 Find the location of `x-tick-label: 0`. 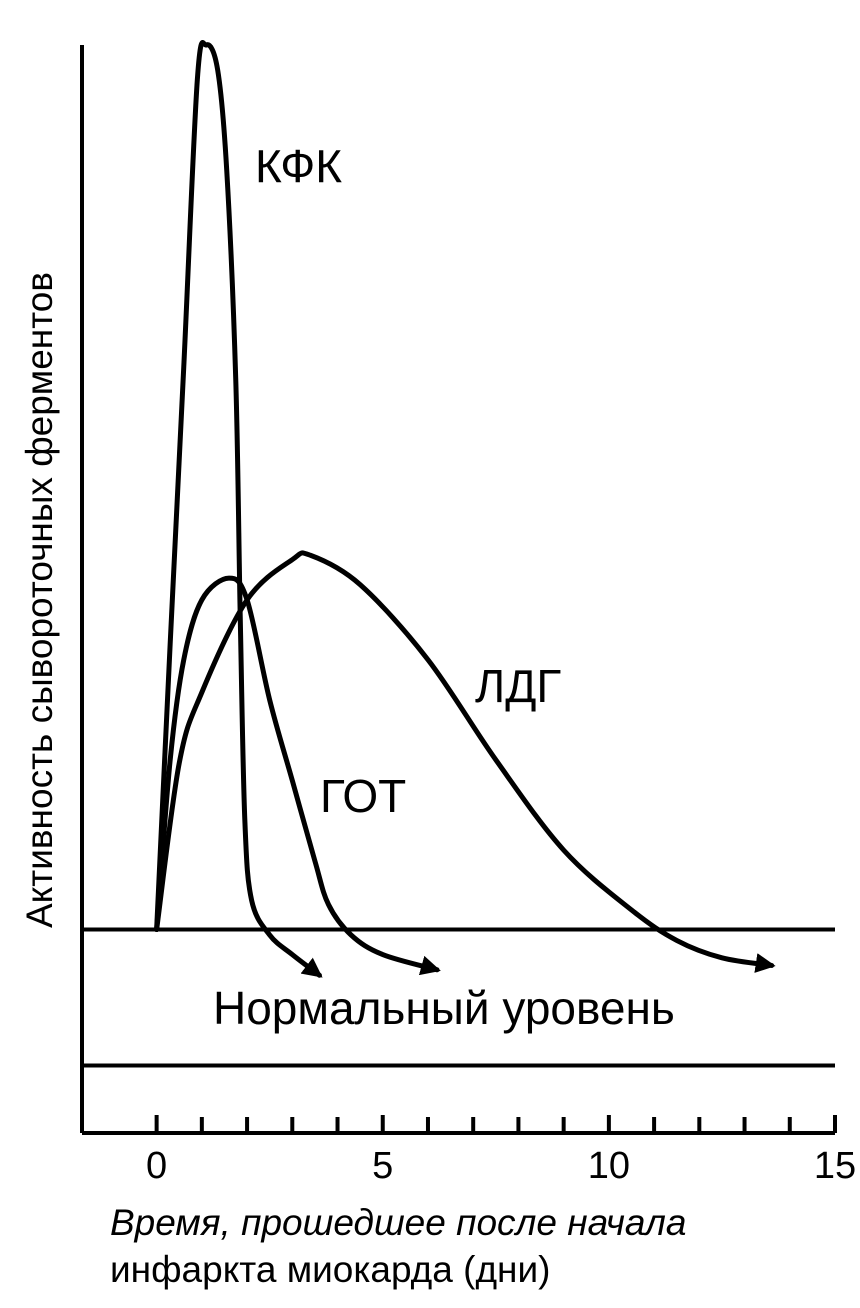

x-tick-label: 0 is located at coordinates (156, 1166).